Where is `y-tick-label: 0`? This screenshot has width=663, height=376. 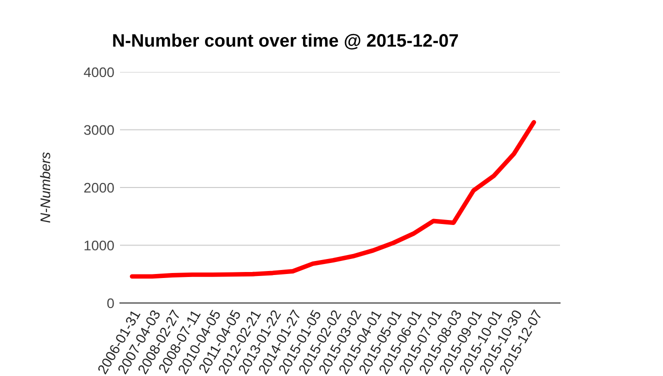 y-tick-label: 0 is located at coordinates (110, 303).